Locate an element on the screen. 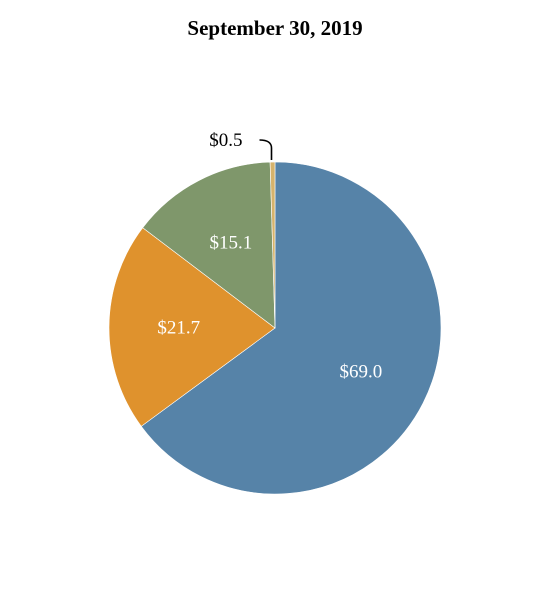 The width and height of the screenshot is (550, 596). slice-label-0: $69.0 is located at coordinates (361, 372).